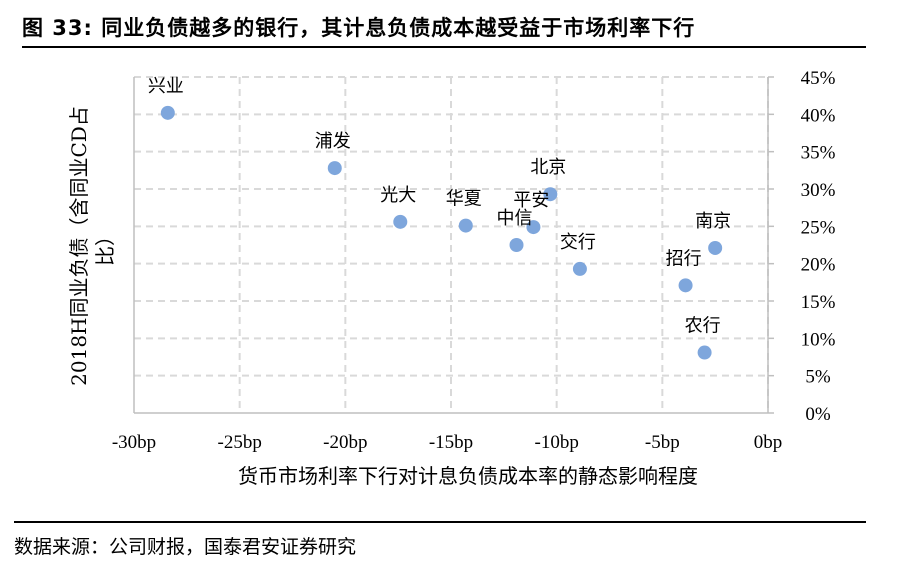 The image size is (906, 564). I want to click on data-point-label: 兴业, so click(166, 86).